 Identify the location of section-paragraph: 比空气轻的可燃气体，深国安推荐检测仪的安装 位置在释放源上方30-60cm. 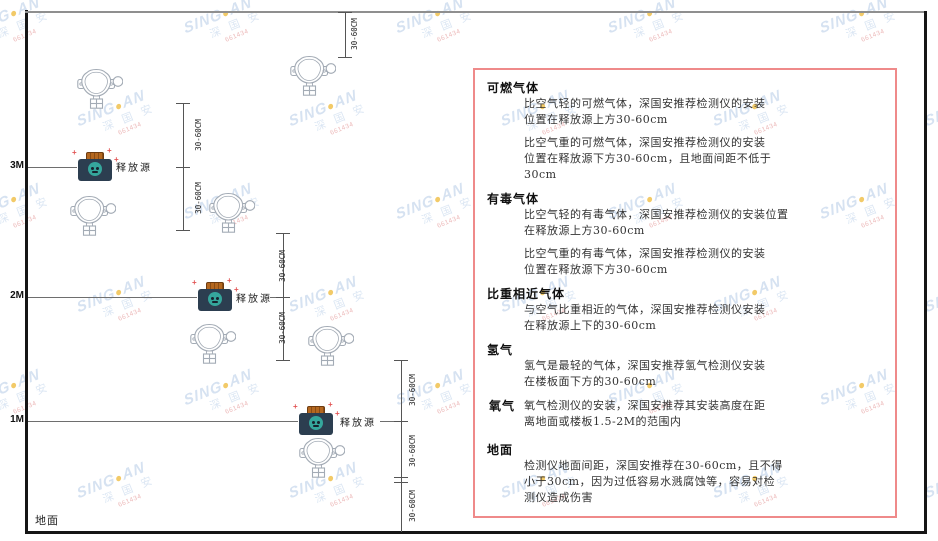
(645, 111).